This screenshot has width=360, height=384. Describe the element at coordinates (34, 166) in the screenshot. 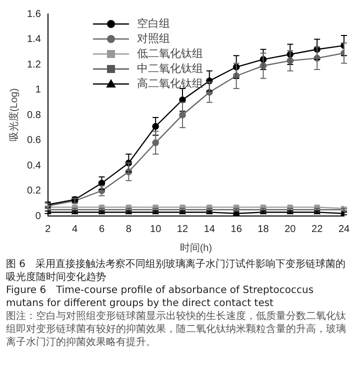

I see `y-tick-label: 0.4` at that location.